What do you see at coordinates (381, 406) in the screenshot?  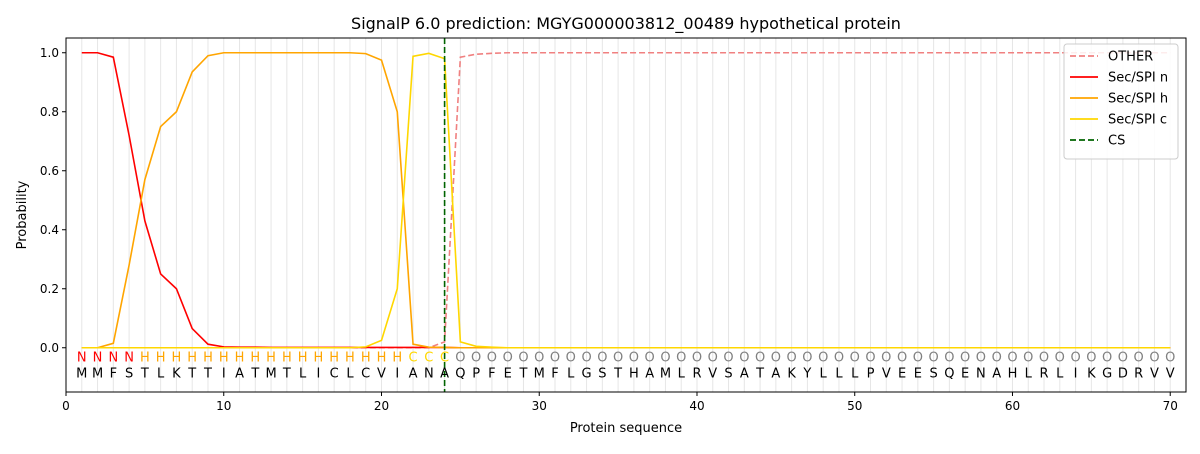 I see `x-tick-label: 20` at bounding box center [381, 406].